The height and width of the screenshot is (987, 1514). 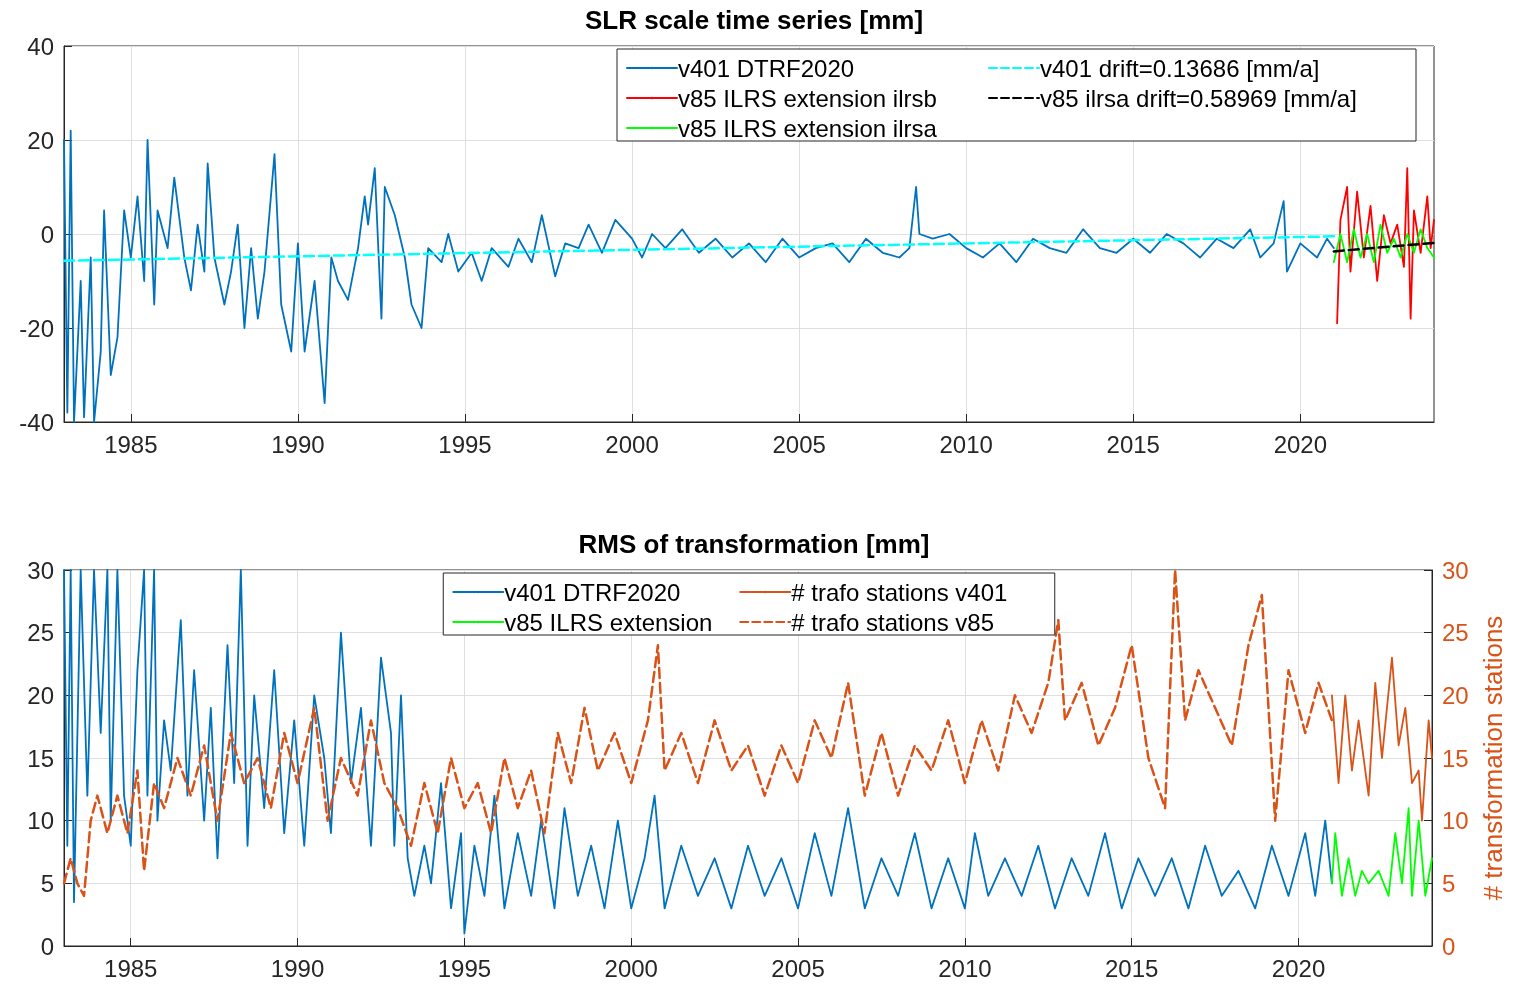 What do you see at coordinates (1449, 946) in the screenshot?
I see `y2-tick-label: 0` at bounding box center [1449, 946].